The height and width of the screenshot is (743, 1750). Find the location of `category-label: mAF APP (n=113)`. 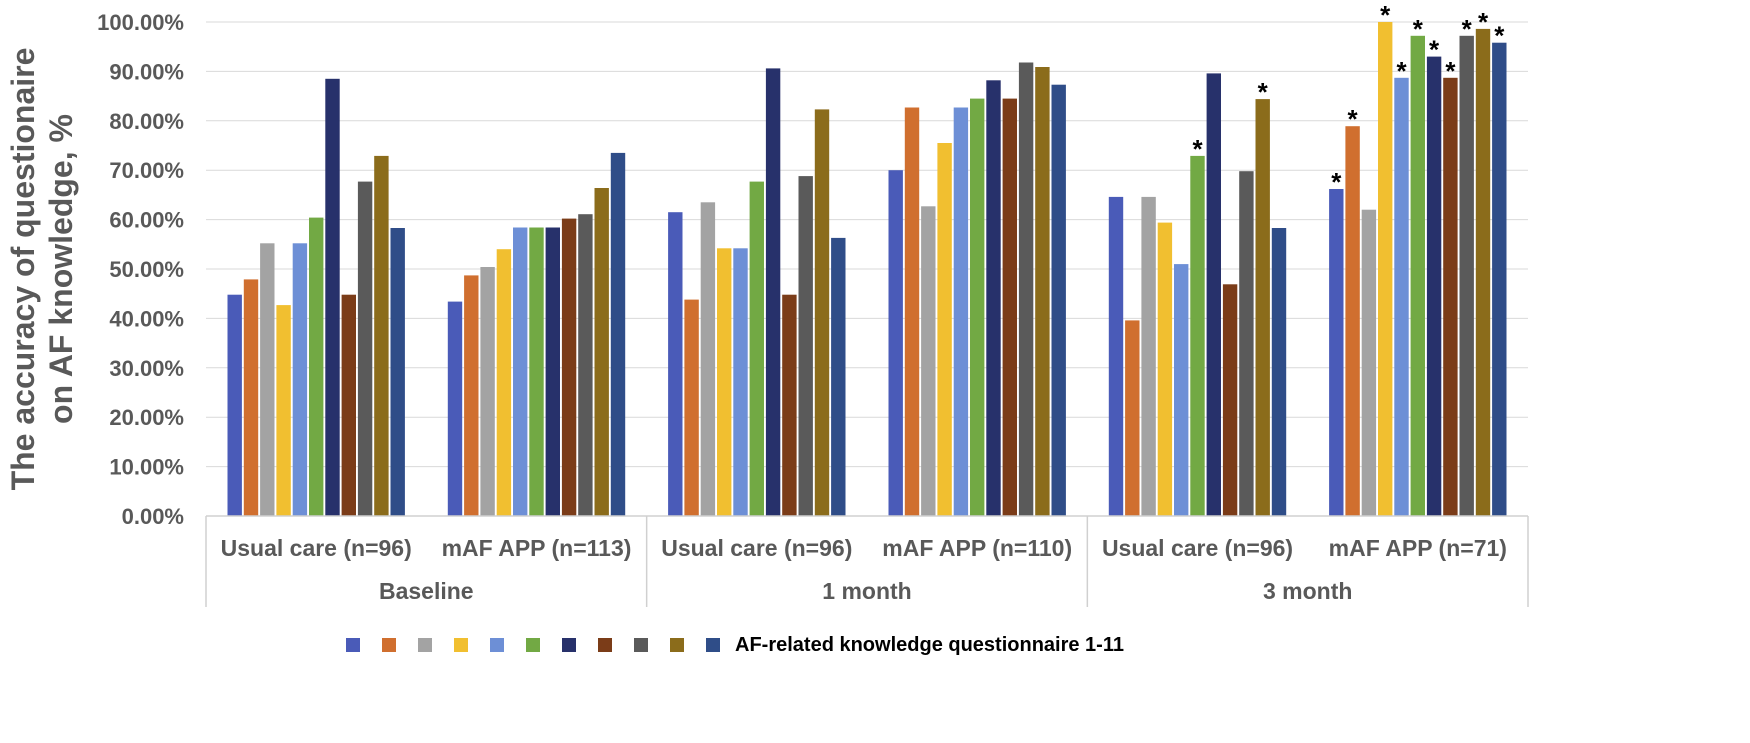

category-label: mAF APP (n=113) is located at coordinates (537, 548).